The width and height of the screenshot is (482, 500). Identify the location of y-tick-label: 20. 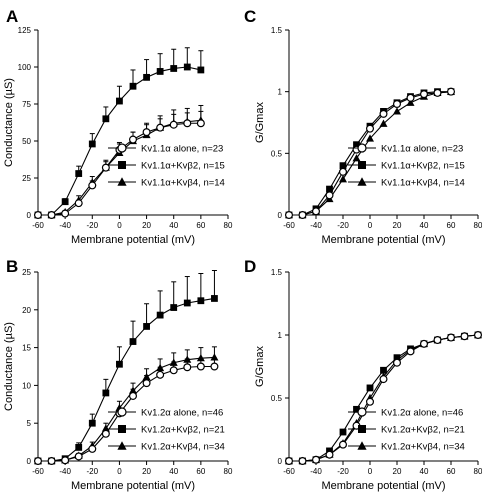
(26, 310).